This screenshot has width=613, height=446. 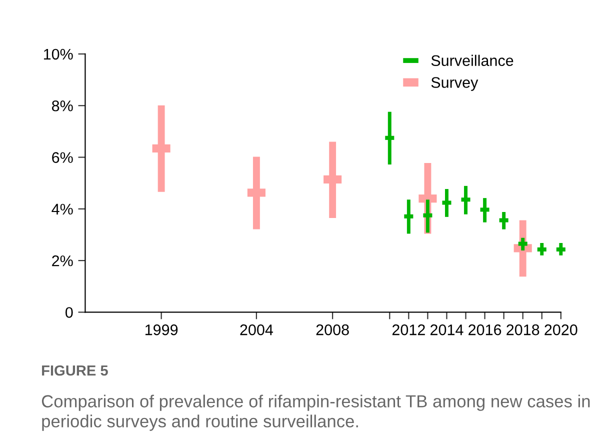 I want to click on y-tick-label: 10%, so click(x=58, y=54).